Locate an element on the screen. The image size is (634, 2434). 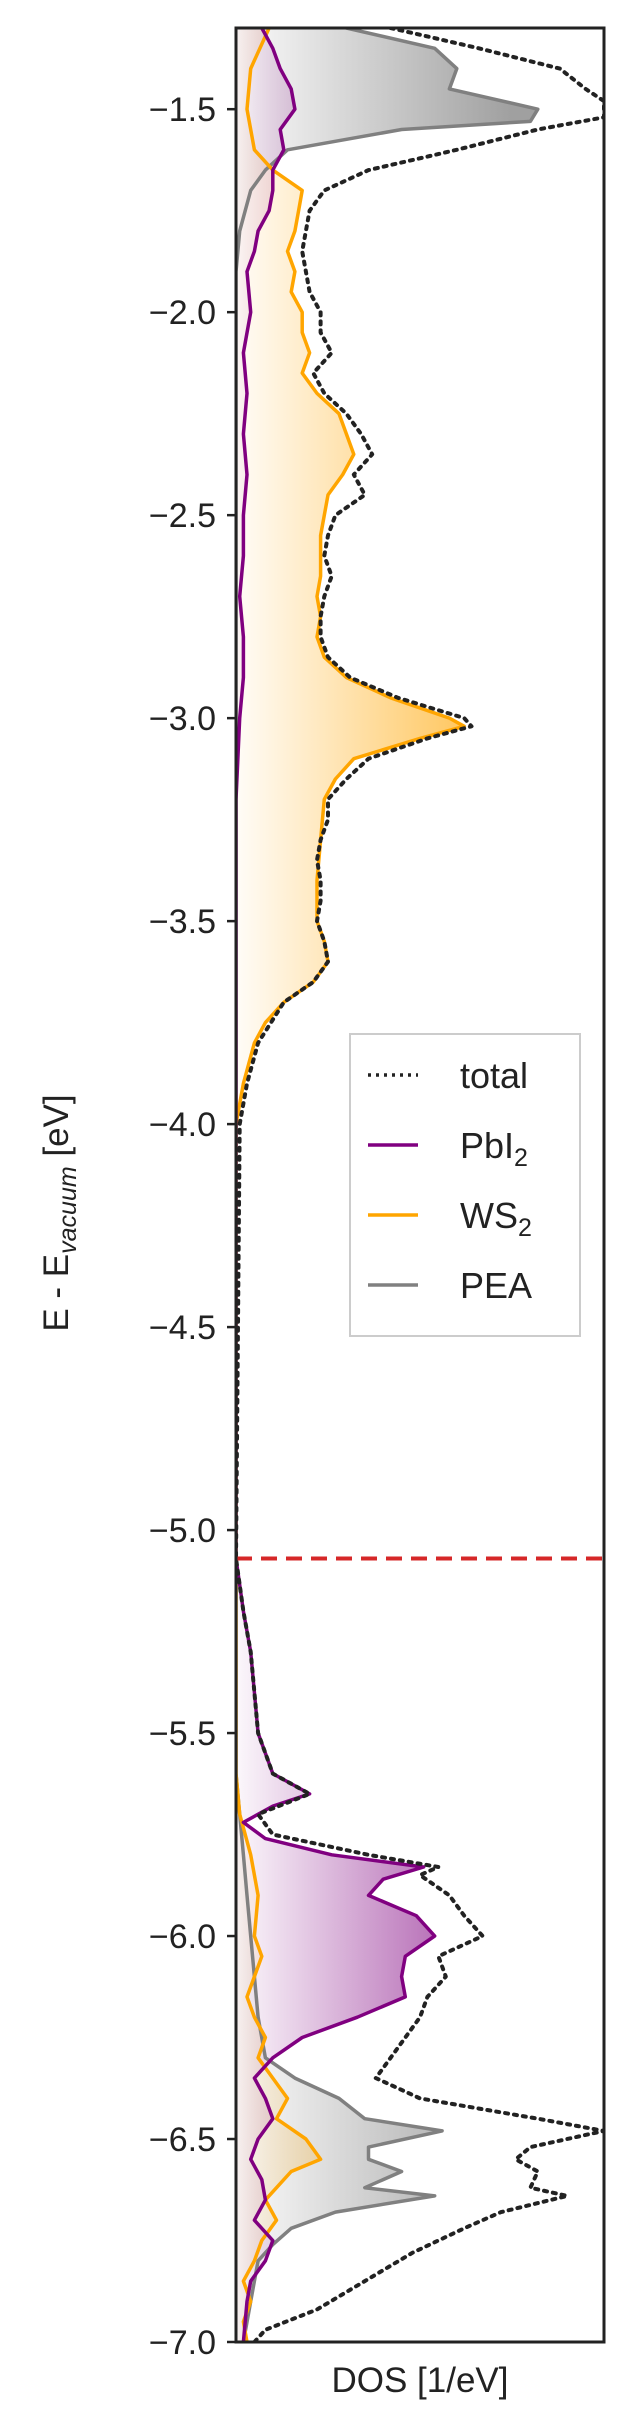
legend-label-pea: PEA is located at coordinates (496, 1285).